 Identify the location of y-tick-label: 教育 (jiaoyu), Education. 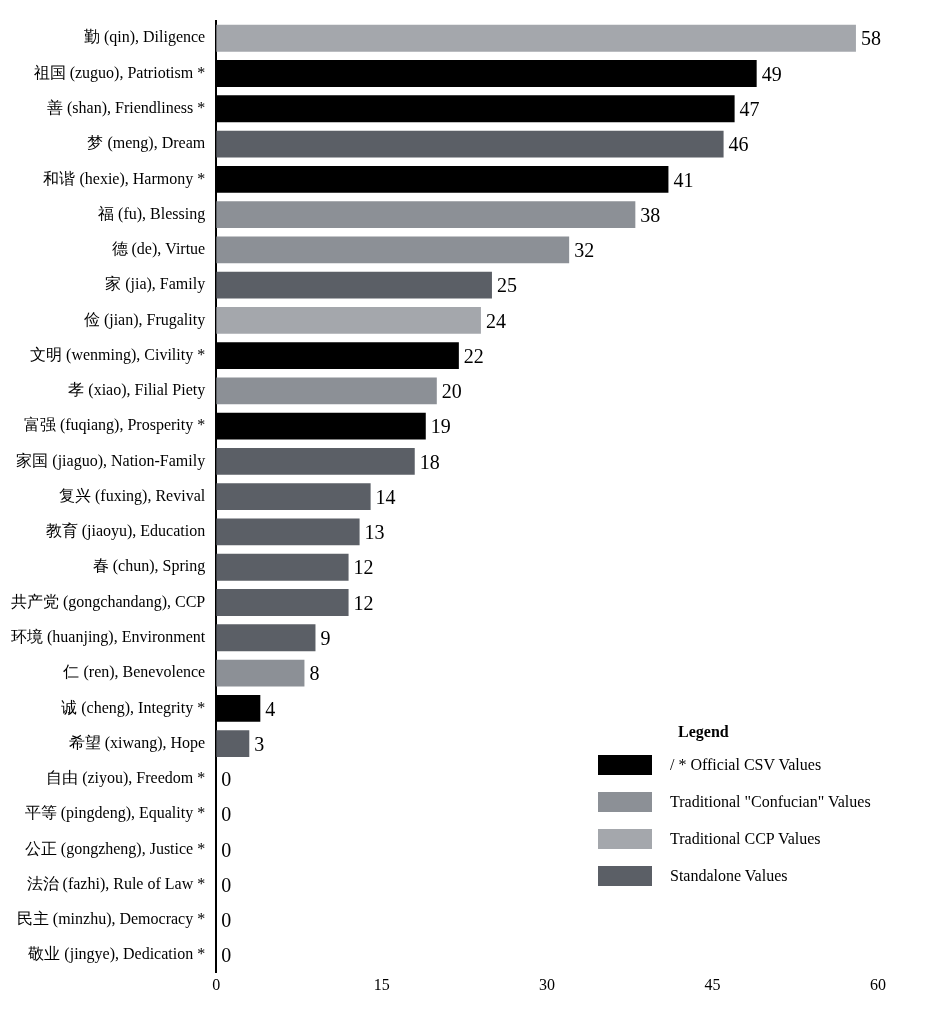
(125, 531).